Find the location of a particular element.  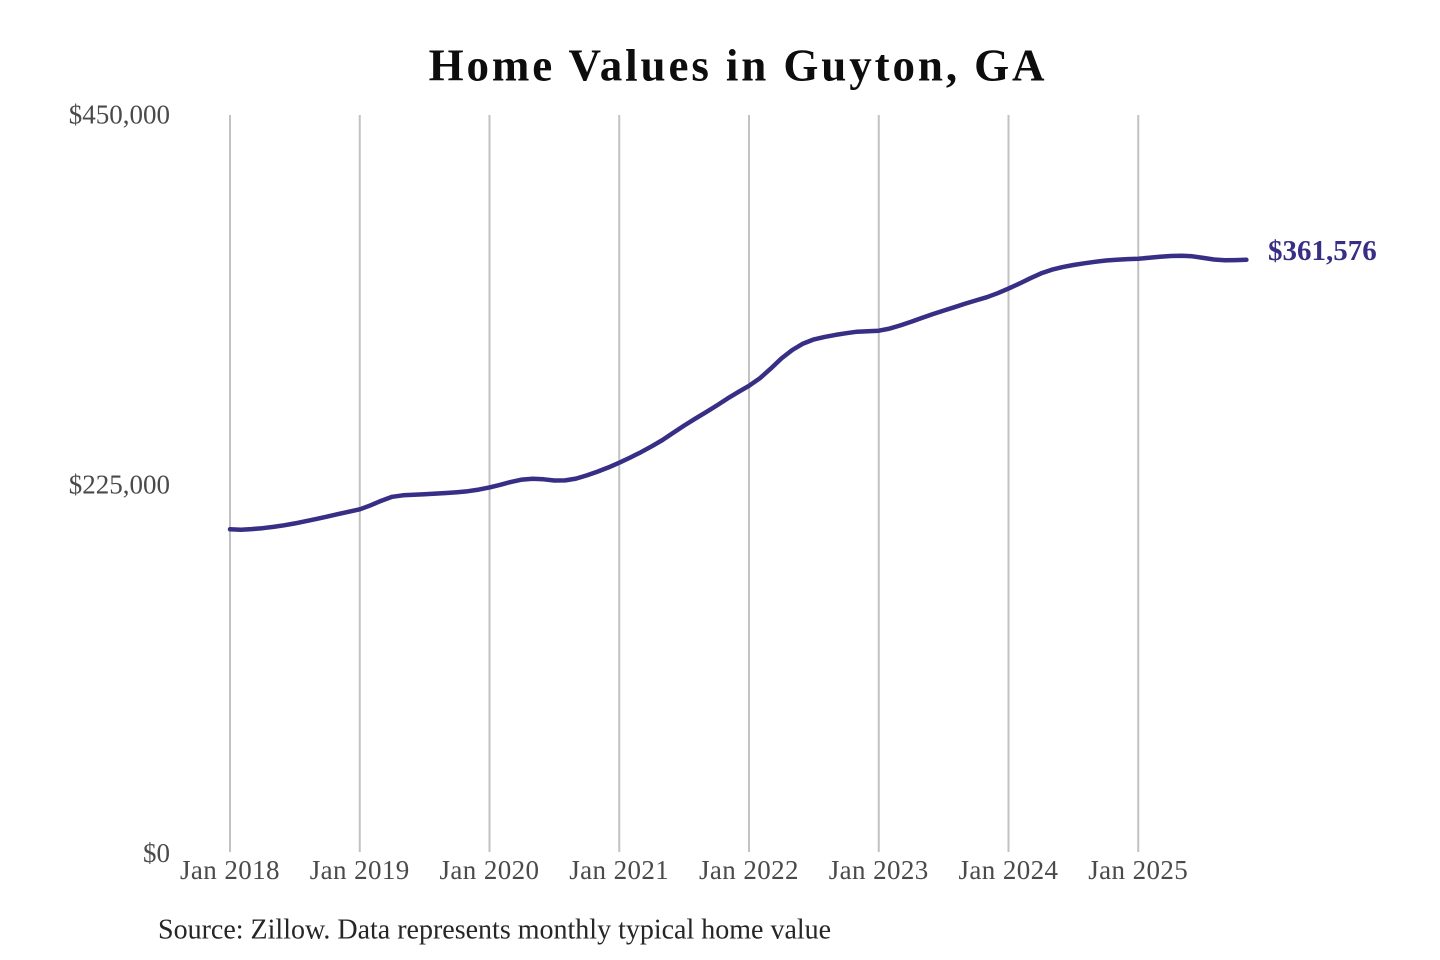

svg-text: Jan 2019 is located at coordinates (360, 870).